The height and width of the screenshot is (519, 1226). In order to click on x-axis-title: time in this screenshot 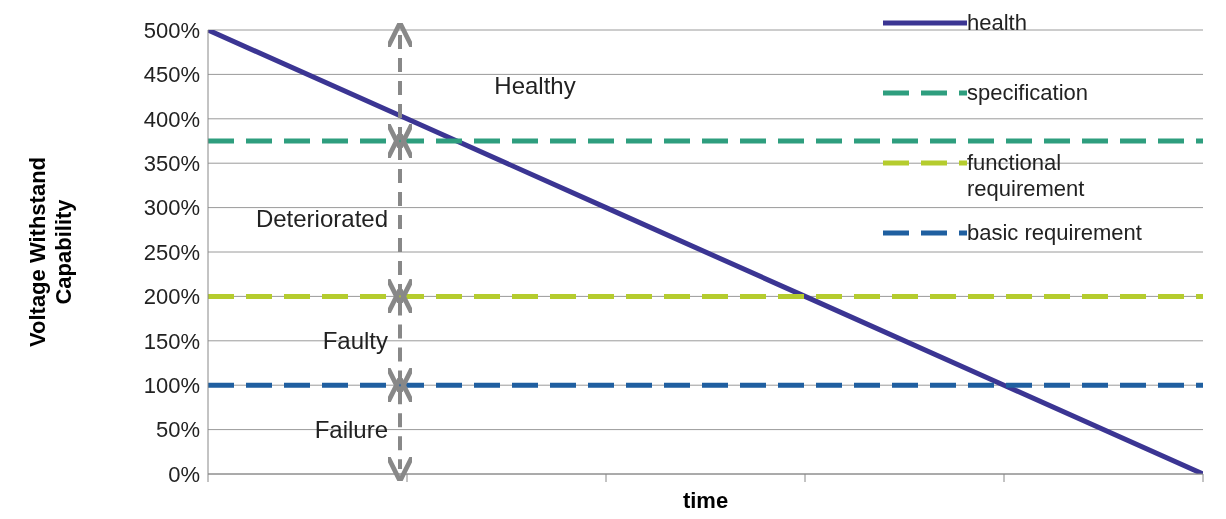, I will do `click(705, 500)`.